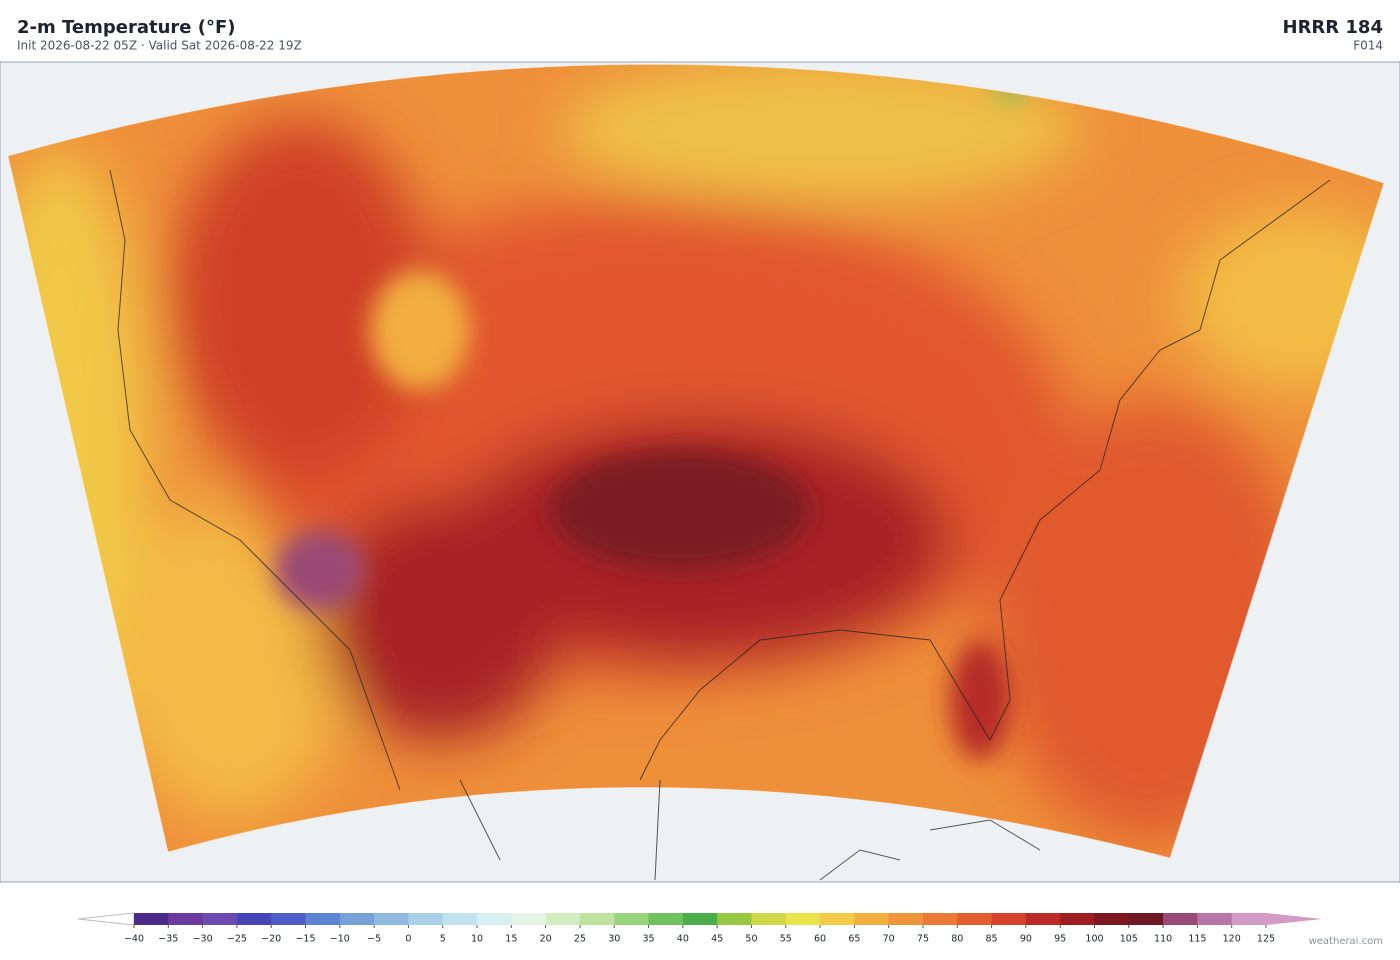 The width and height of the screenshot is (1400, 960). Describe the element at coordinates (477, 939) in the screenshot. I see `colorbar-tick-label: 10` at that location.